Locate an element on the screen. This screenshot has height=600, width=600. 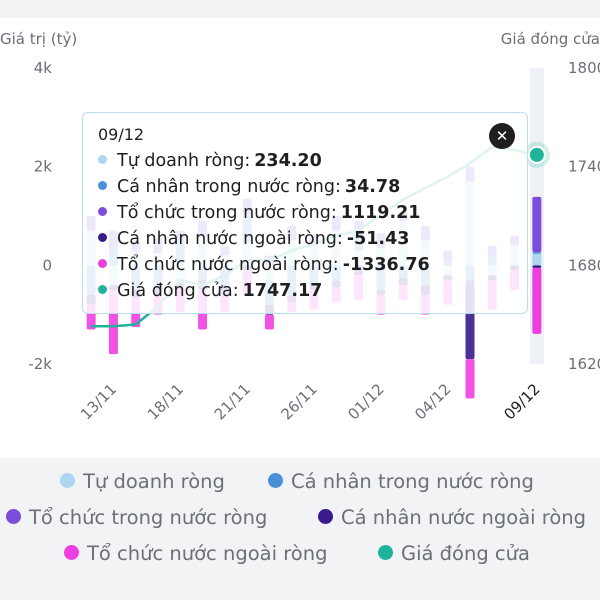
tooltip-row-to-chuc-nuoc-ngoai: Tổ chức nước ngoài ròng: -1336.76 is located at coordinates (264, 265).